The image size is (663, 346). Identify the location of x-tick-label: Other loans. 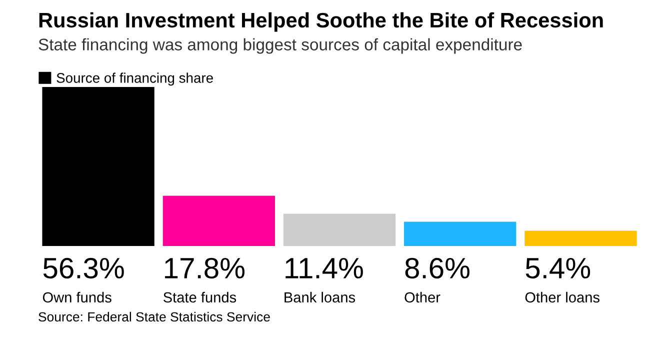
(562, 297).